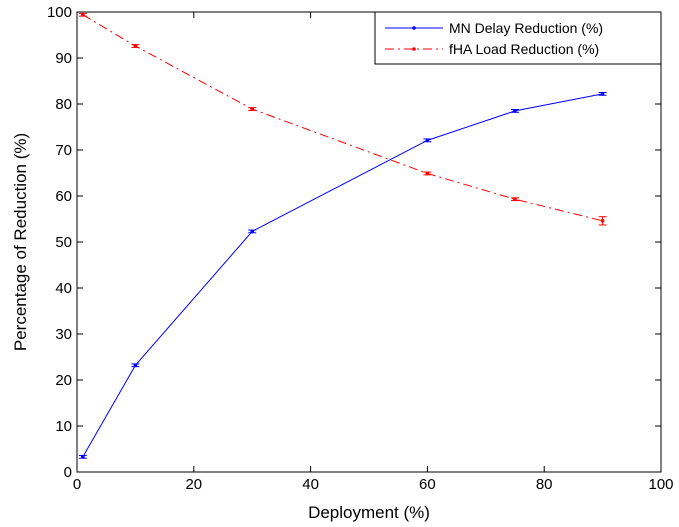 The image size is (679, 527). What do you see at coordinates (20, 242) in the screenshot?
I see `y-axis-label: Percentage of Reduction (%)` at bounding box center [20, 242].